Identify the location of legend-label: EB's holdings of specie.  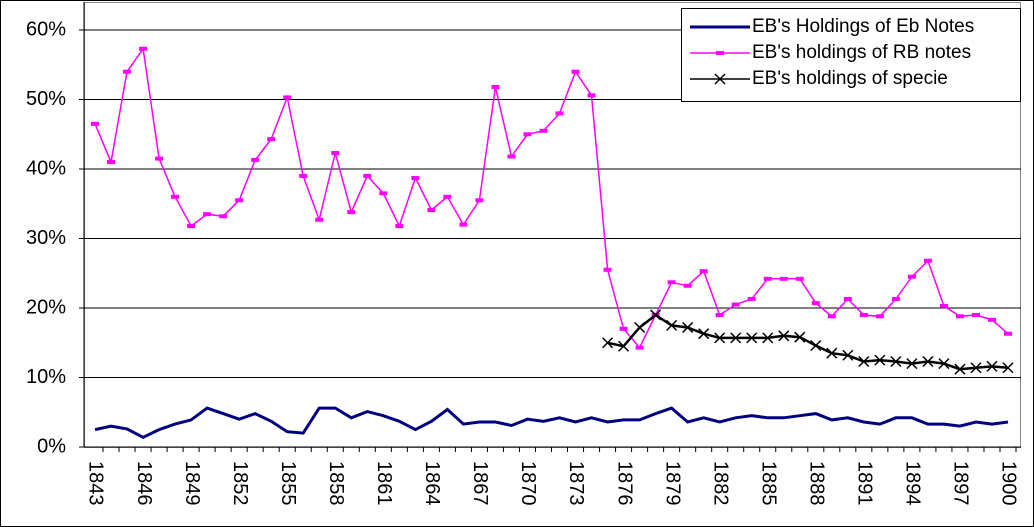
(850, 78).